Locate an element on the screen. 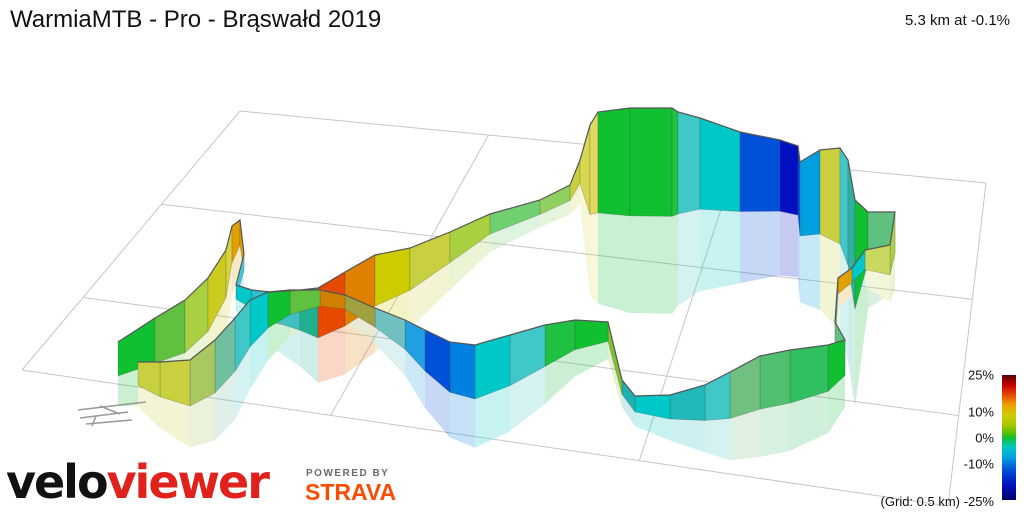  scale-label-25: 25% is located at coordinates (980, 375).